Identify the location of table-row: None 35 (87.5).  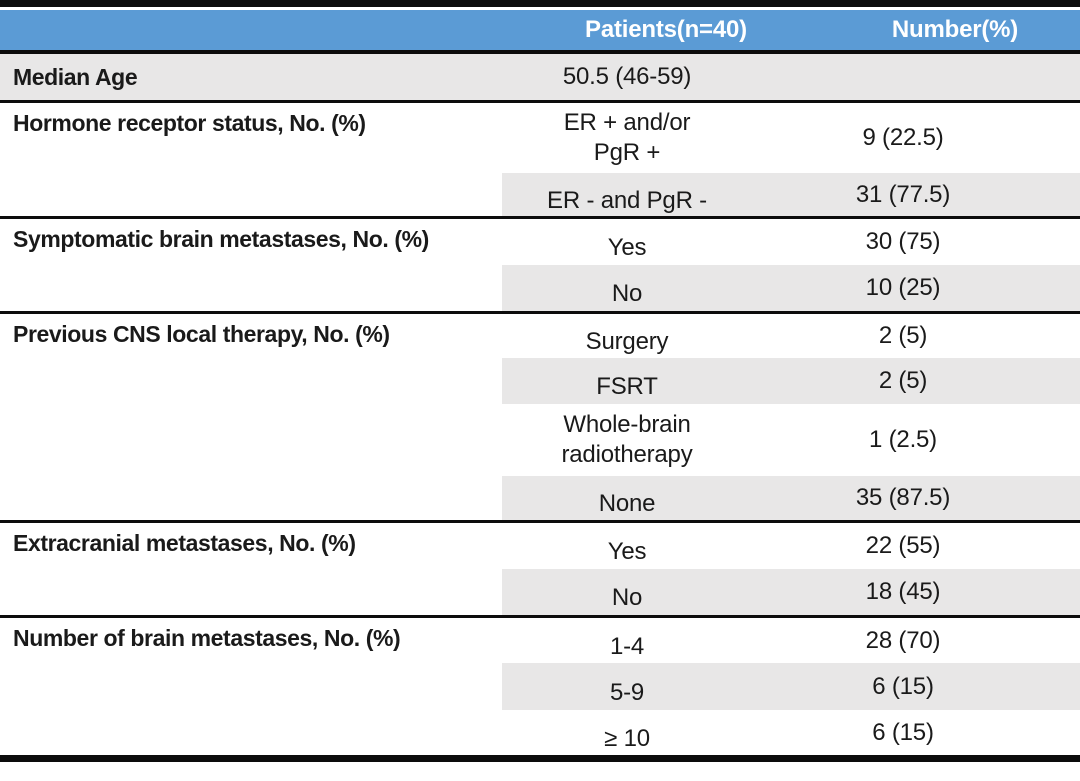
(791, 498).